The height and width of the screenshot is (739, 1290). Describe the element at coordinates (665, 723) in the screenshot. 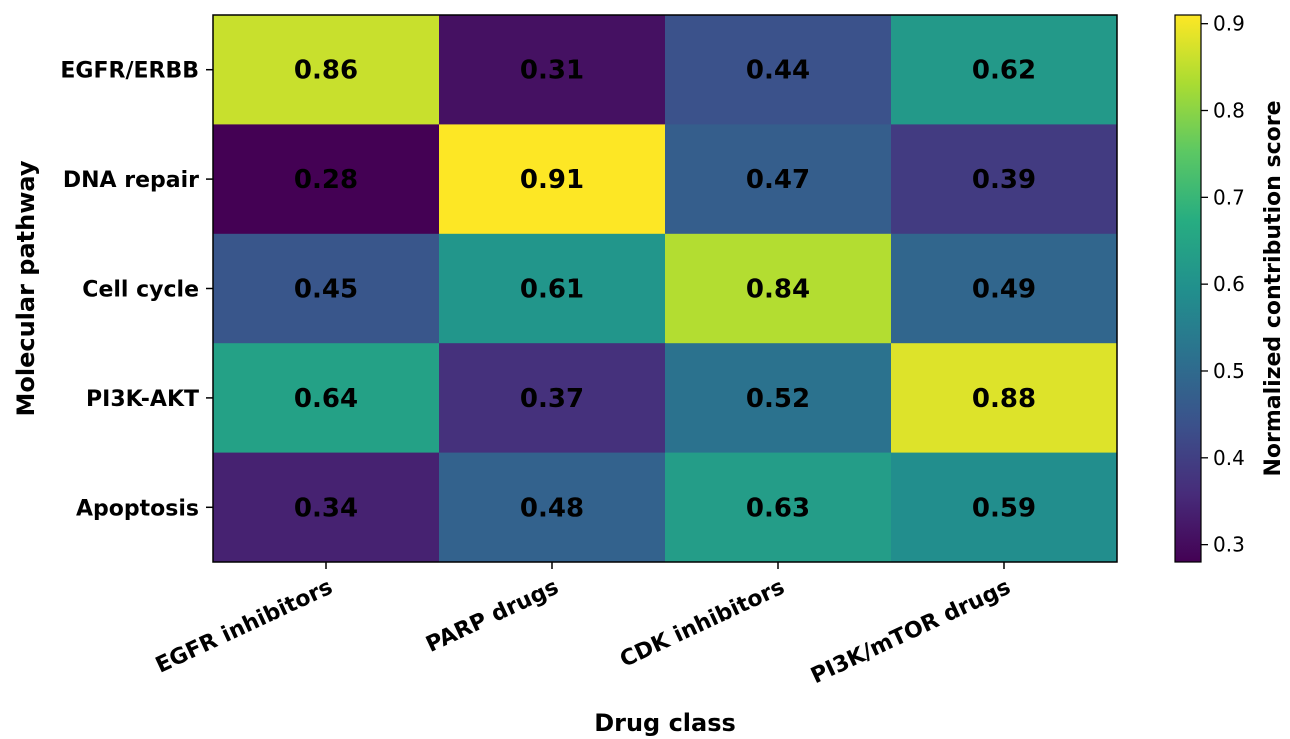

I see `x-axis-title: Drug class` at that location.